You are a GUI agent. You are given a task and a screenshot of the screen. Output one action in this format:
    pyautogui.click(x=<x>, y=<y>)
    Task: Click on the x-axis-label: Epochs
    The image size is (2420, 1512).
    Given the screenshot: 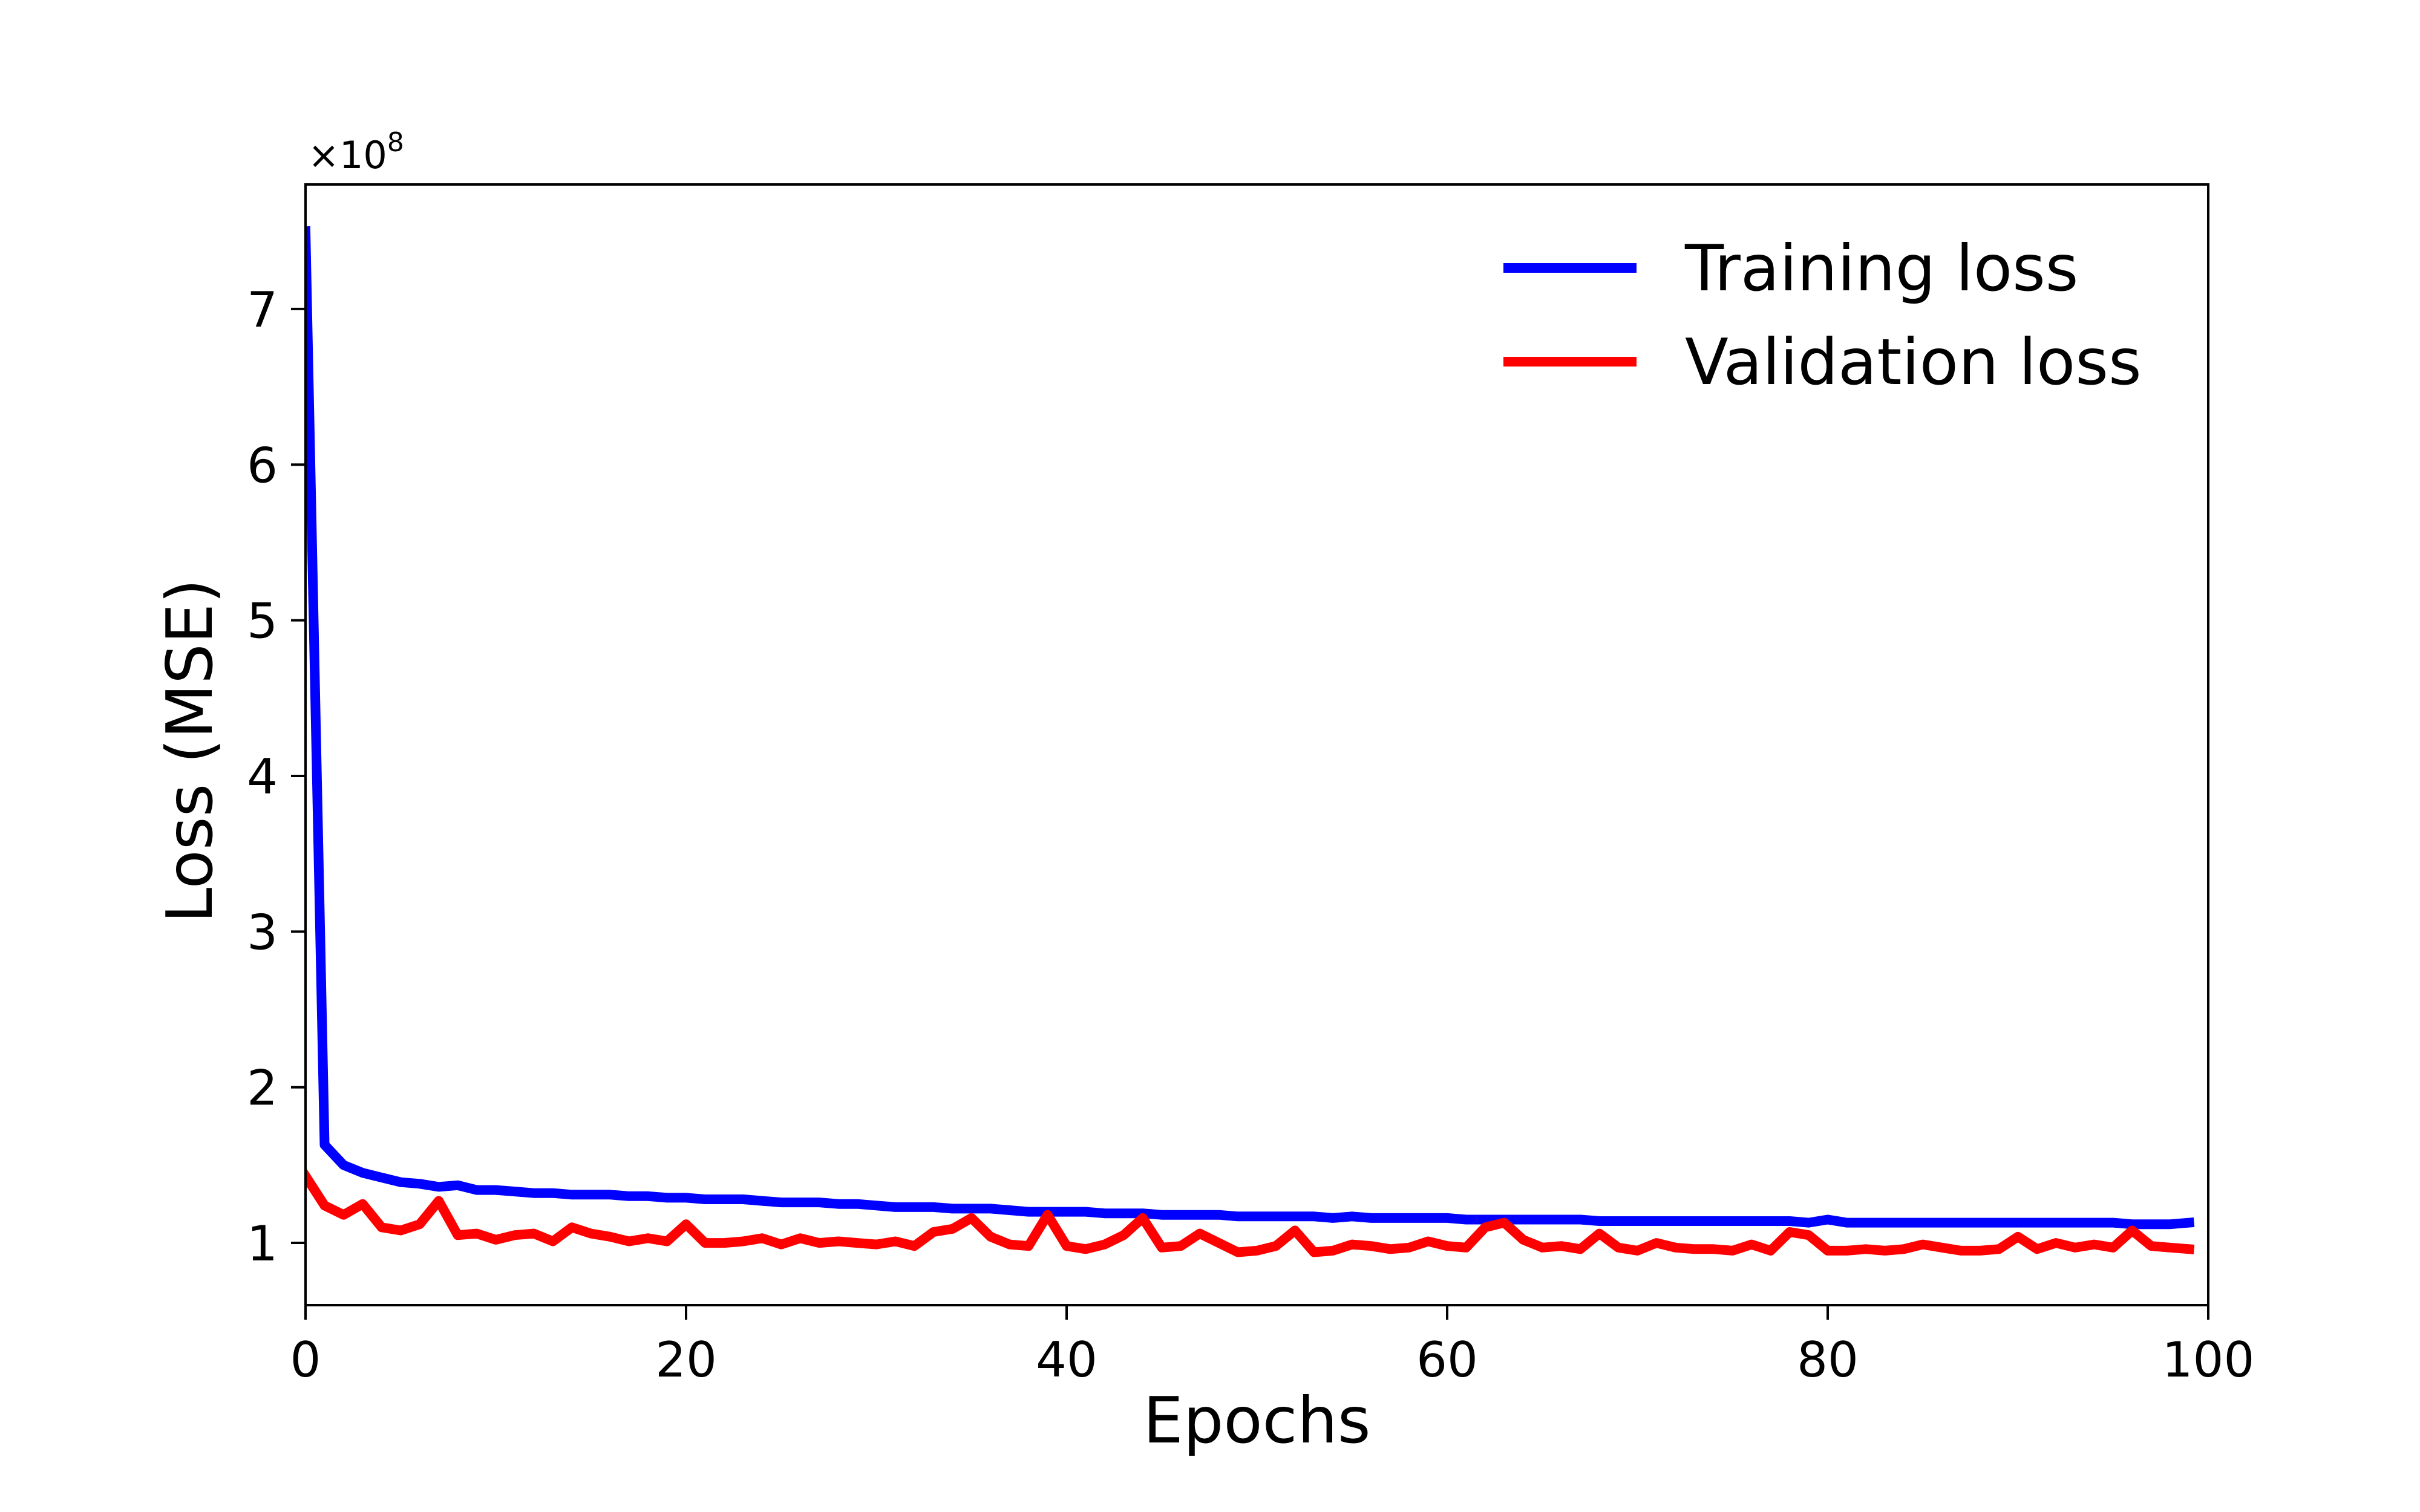 What is the action you would take?
    pyautogui.click(x=1256, y=1421)
    